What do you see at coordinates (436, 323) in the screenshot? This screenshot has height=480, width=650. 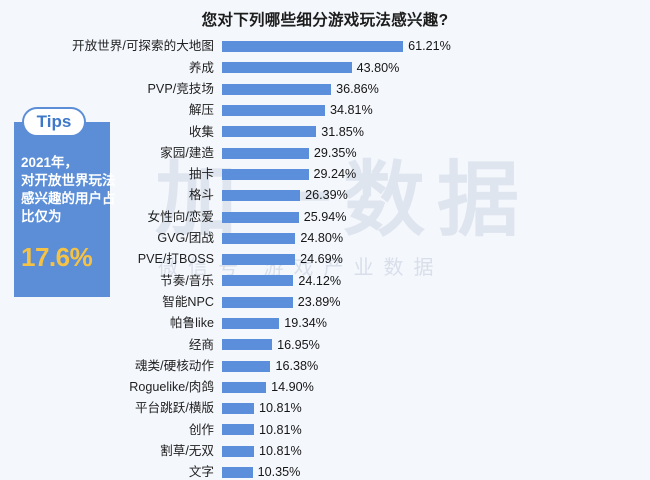 I see `bar-track: 19.34%` at bounding box center [436, 323].